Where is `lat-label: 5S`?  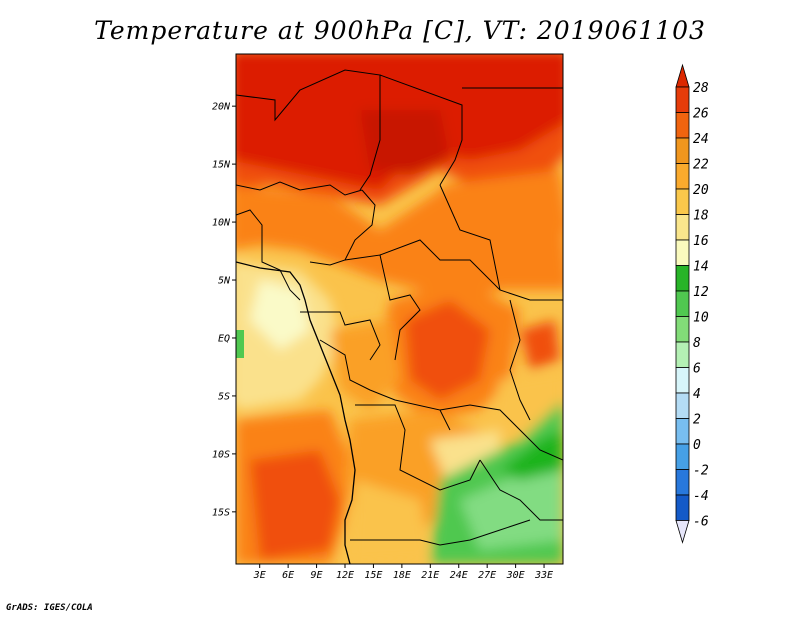
lat-label: 5S is located at coordinates (224, 396).